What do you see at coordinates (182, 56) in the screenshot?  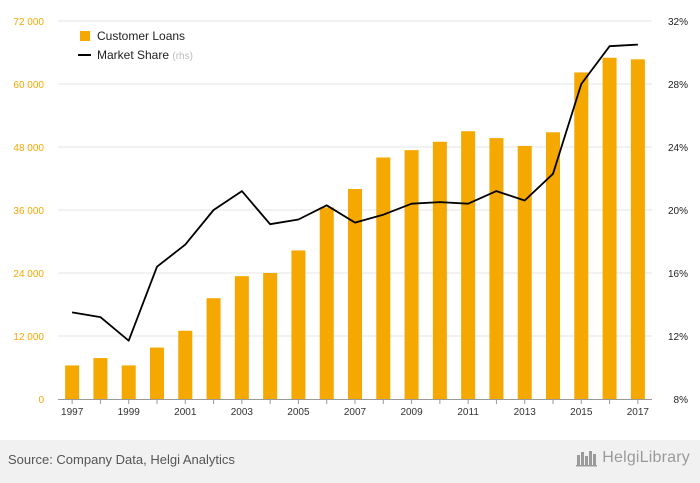 I see `legend-label-rhs-suffix: (rhs)` at bounding box center [182, 56].